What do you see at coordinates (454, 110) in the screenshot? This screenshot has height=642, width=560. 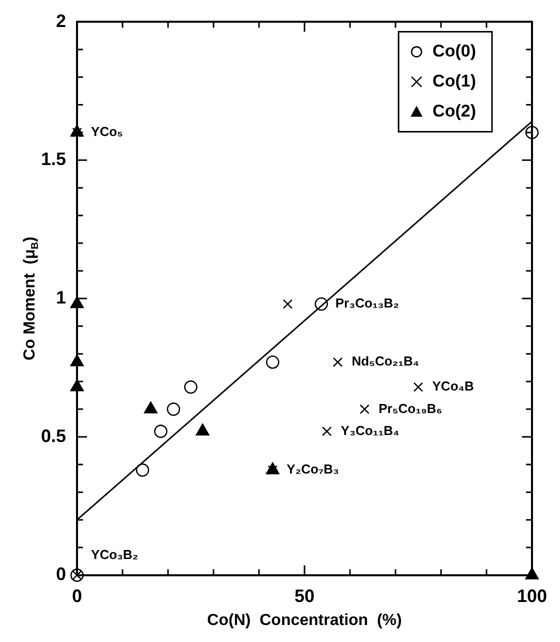 I see `legend-label: Co(2)` at bounding box center [454, 110].